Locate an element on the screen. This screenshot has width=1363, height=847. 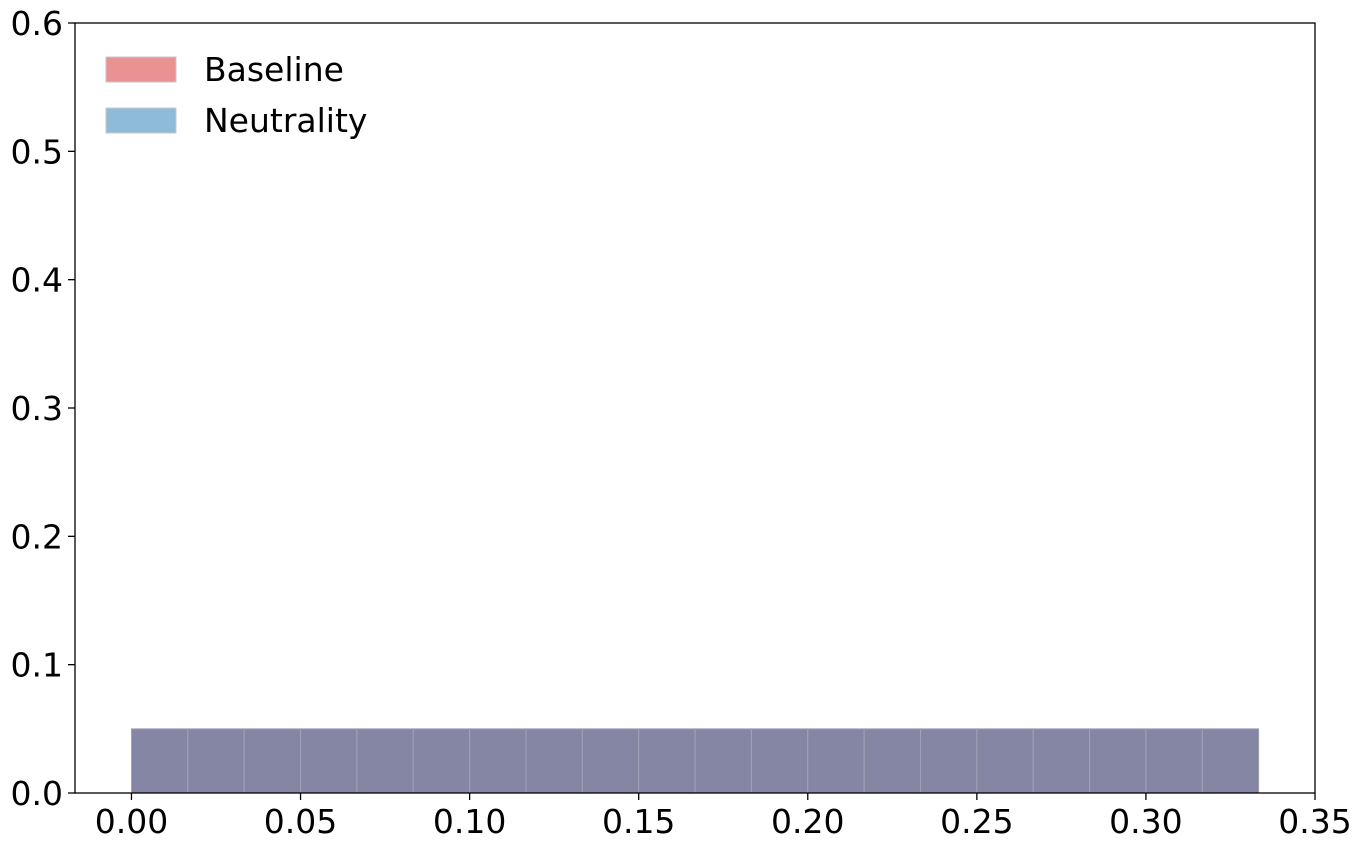
y-tick-label: 0.1 is located at coordinates (37, 665).